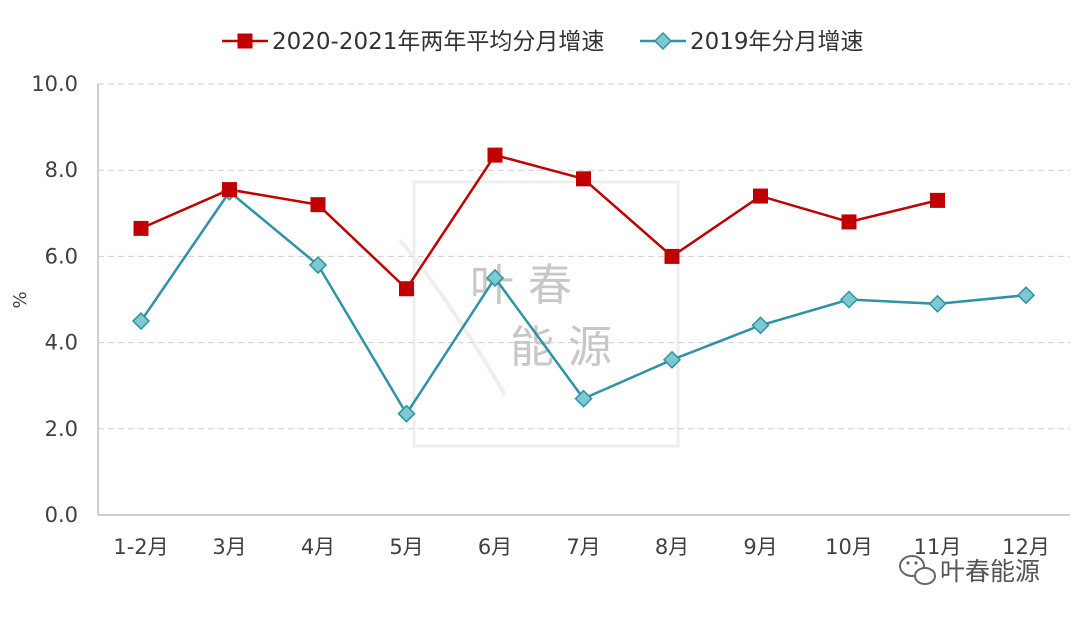  I want to click on legend-label-1: 2019年分月增速, so click(777, 42).